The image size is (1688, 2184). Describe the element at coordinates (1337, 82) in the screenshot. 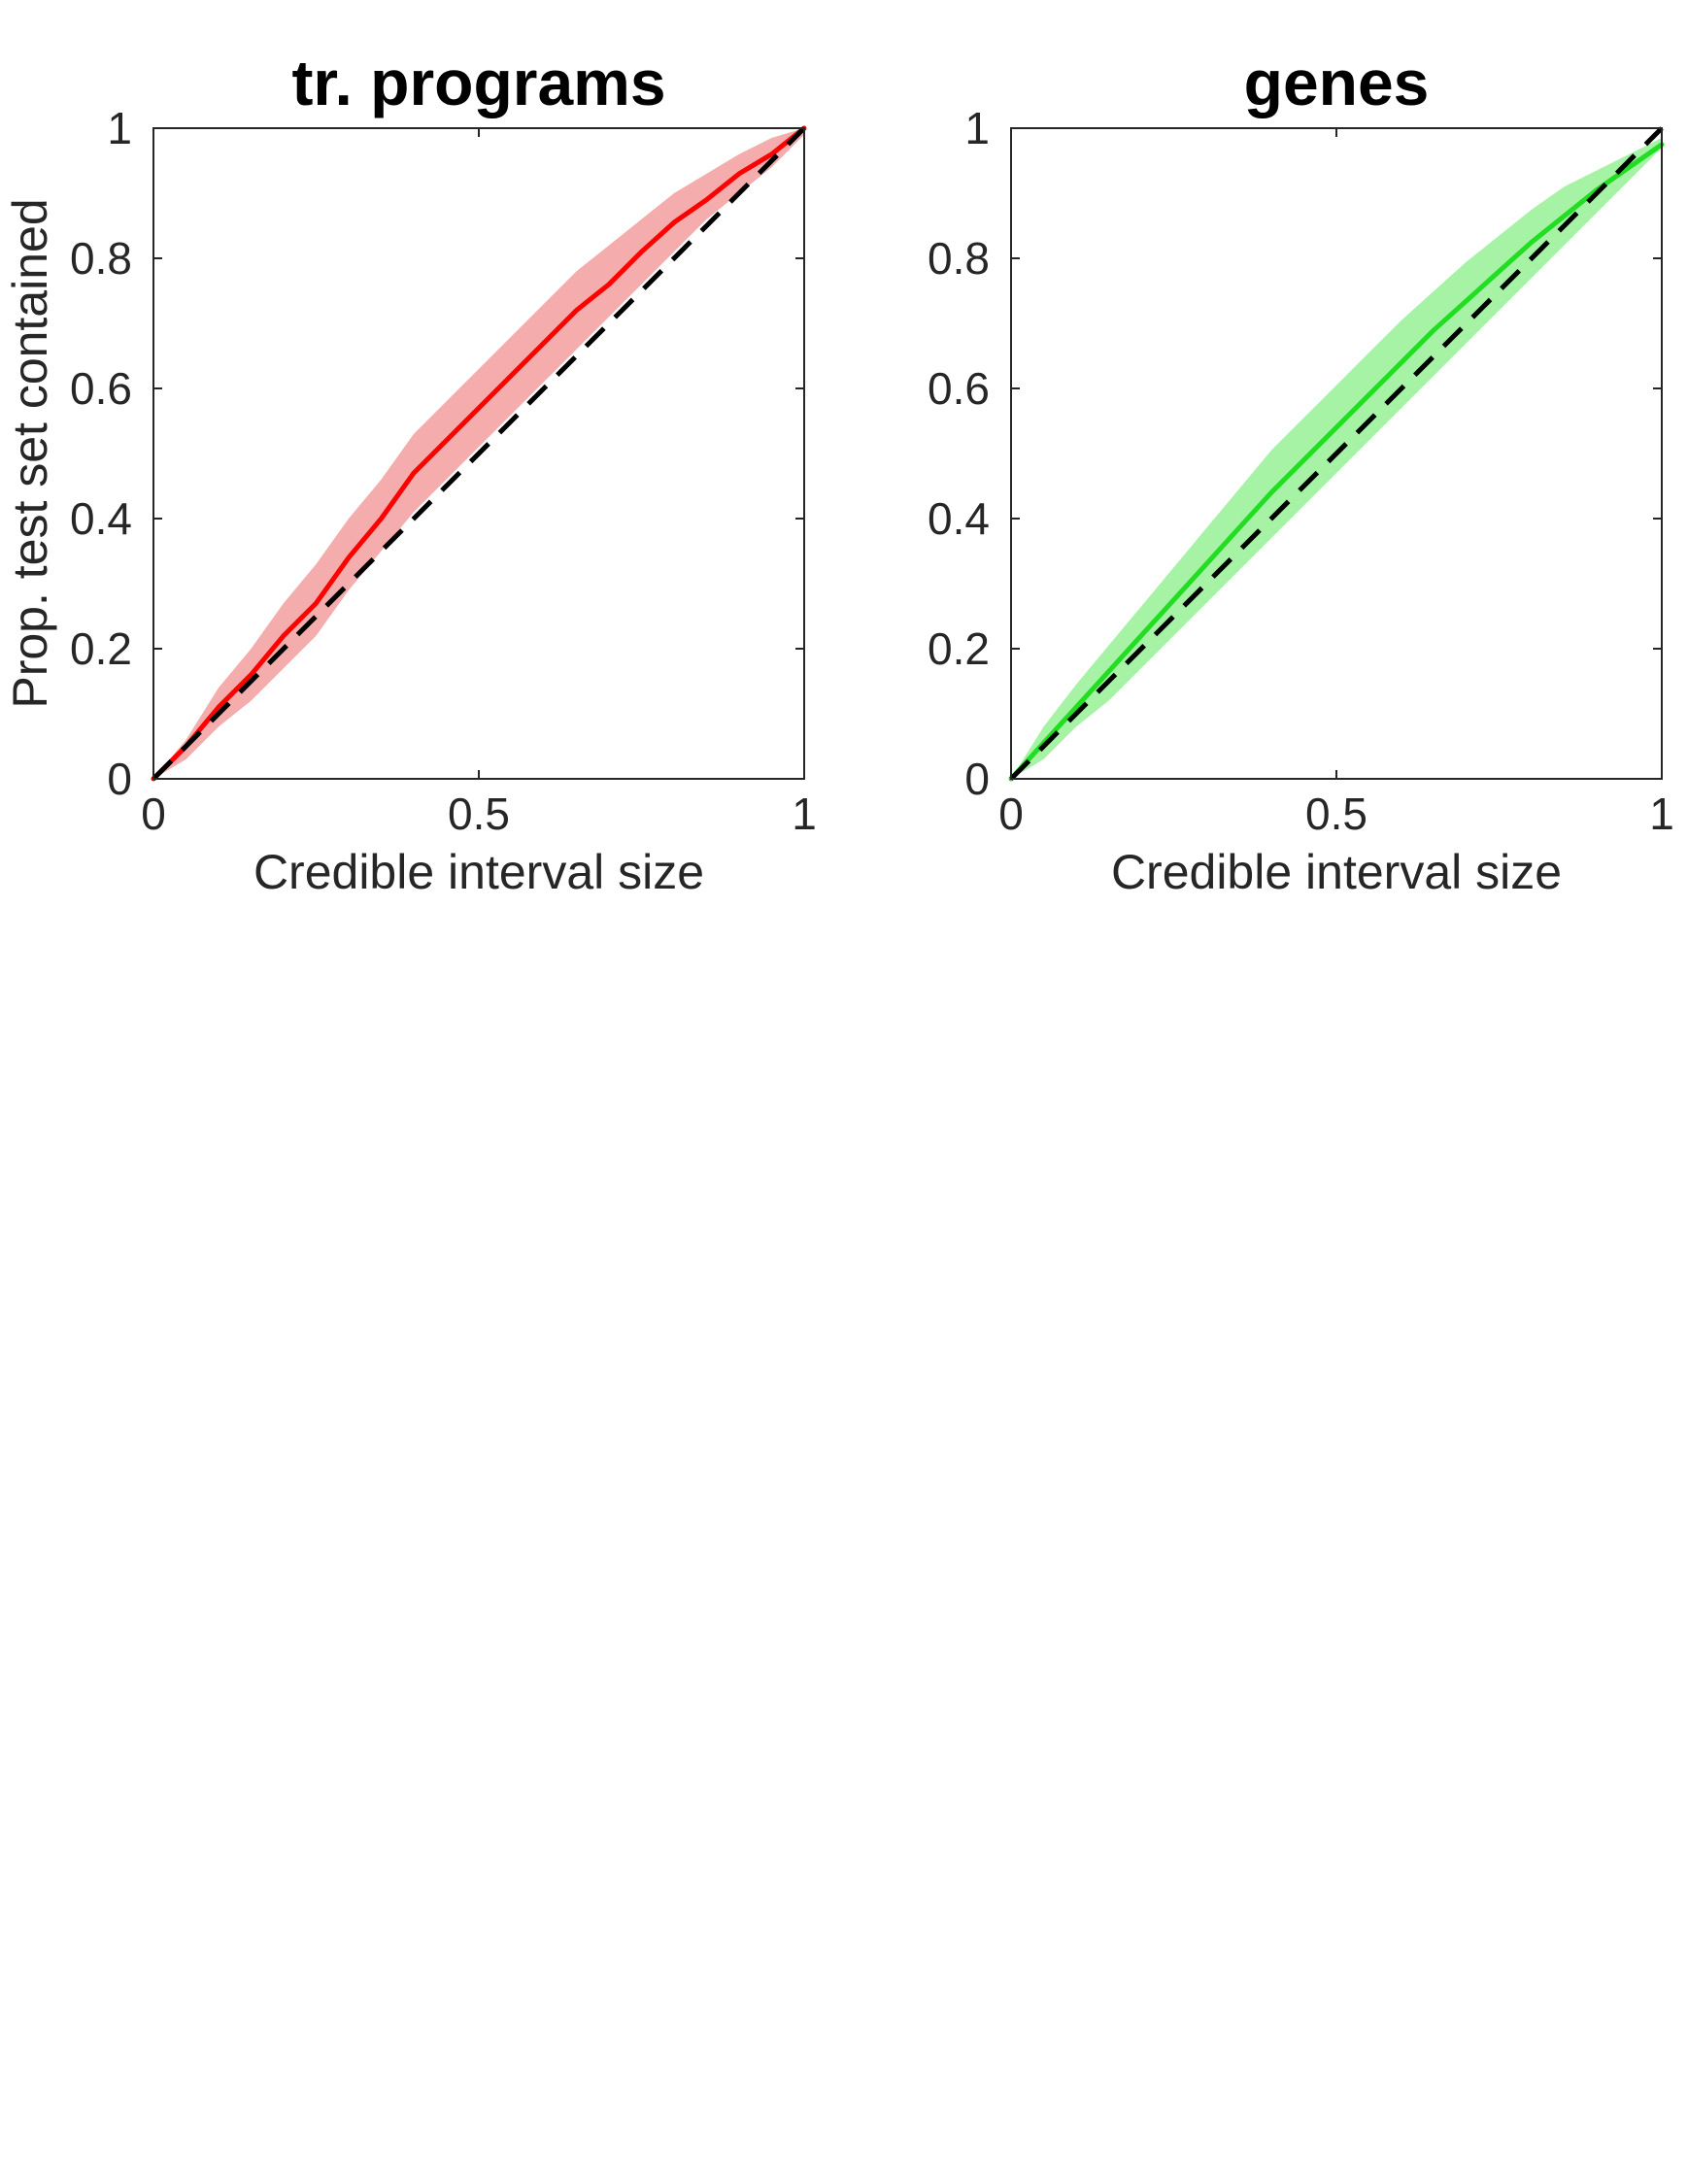

I see `chart-title: genes` at that location.